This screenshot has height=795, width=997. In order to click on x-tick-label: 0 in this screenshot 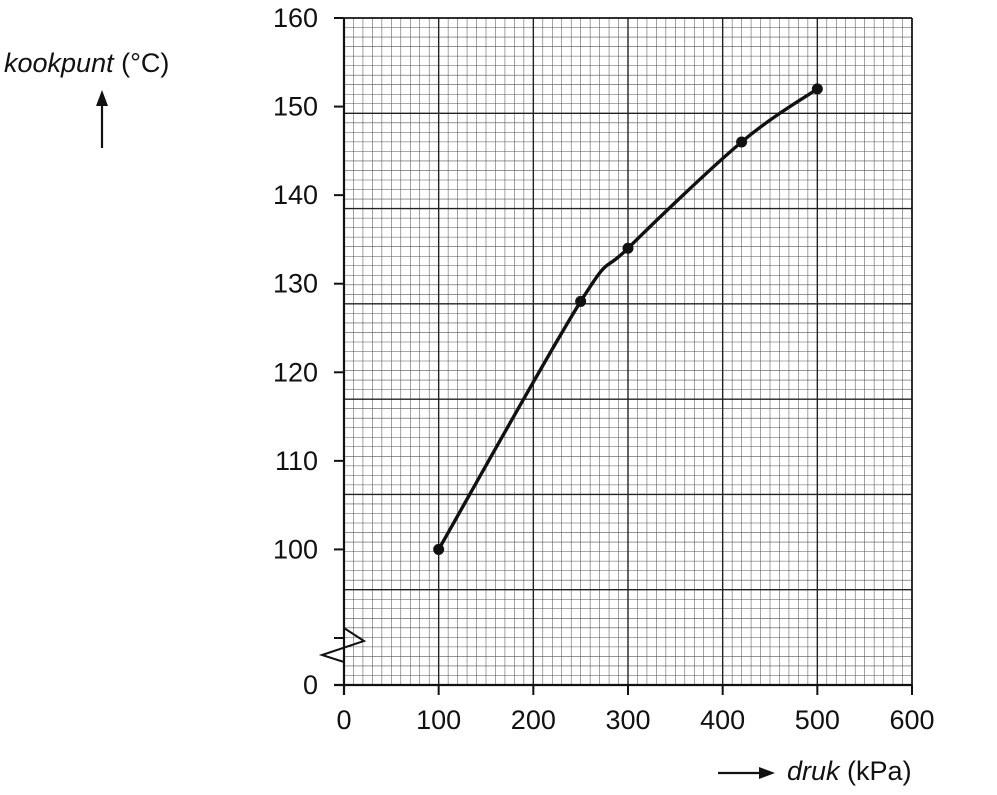, I will do `click(343, 720)`.